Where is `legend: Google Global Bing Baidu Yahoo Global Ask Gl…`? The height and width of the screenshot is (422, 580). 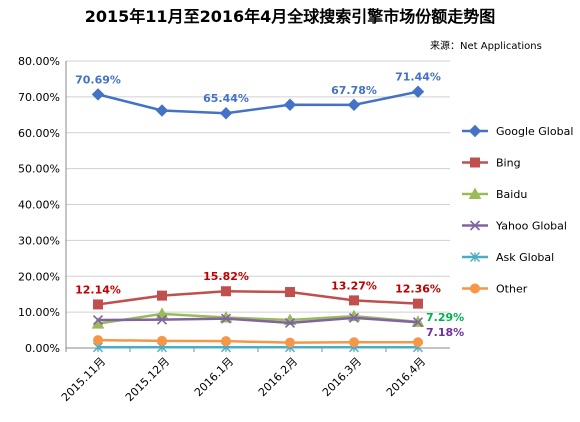
legend: Google Global Bing Baidu Yahoo Global Ask Gl… is located at coordinates (517, 210).